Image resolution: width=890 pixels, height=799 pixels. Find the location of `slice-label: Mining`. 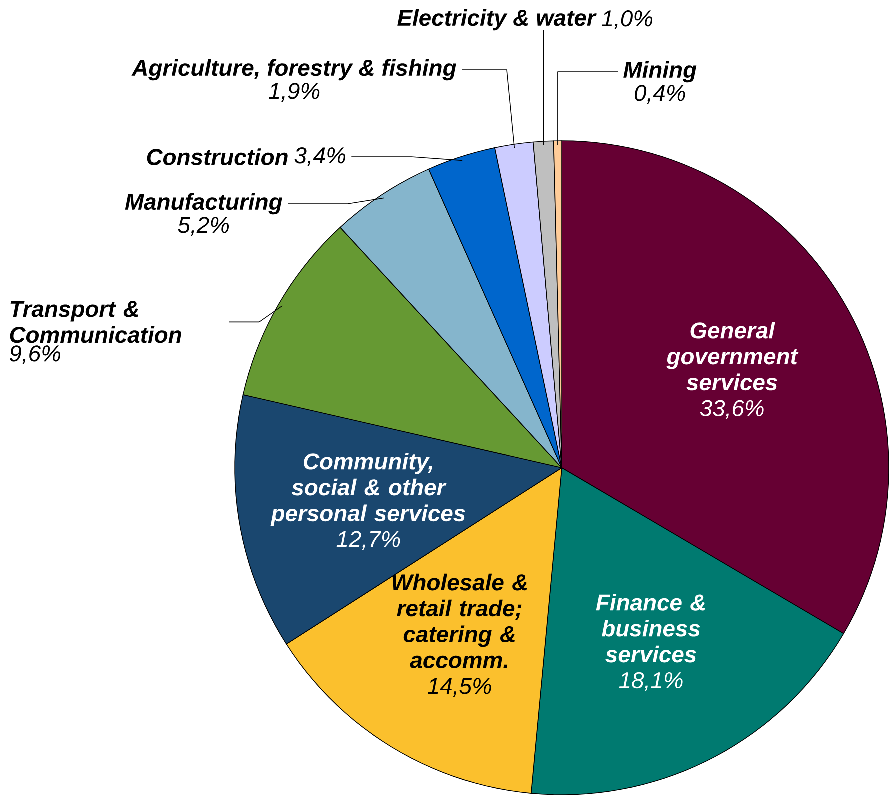

slice-label: Mining is located at coordinates (660, 72).